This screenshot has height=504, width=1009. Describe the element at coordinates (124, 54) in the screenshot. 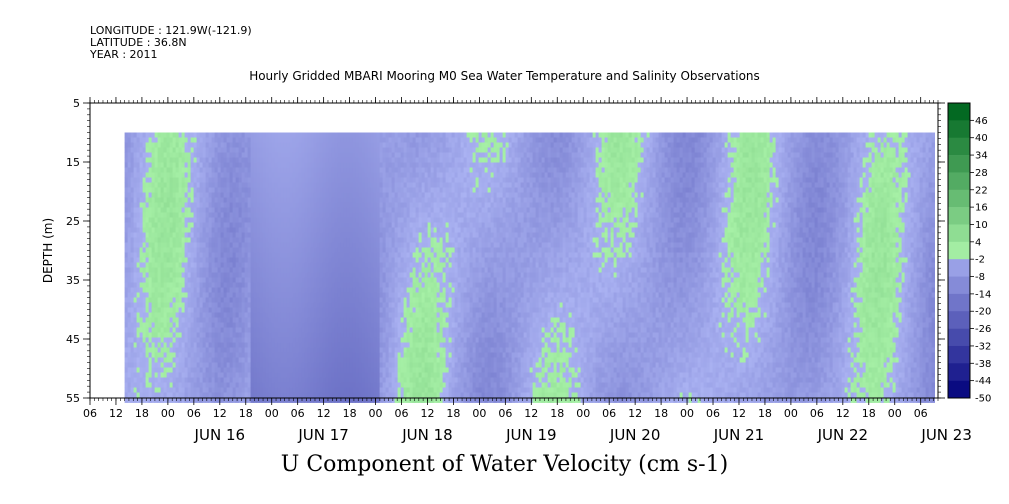

I see `year-label: YEAR : 2011` at that location.